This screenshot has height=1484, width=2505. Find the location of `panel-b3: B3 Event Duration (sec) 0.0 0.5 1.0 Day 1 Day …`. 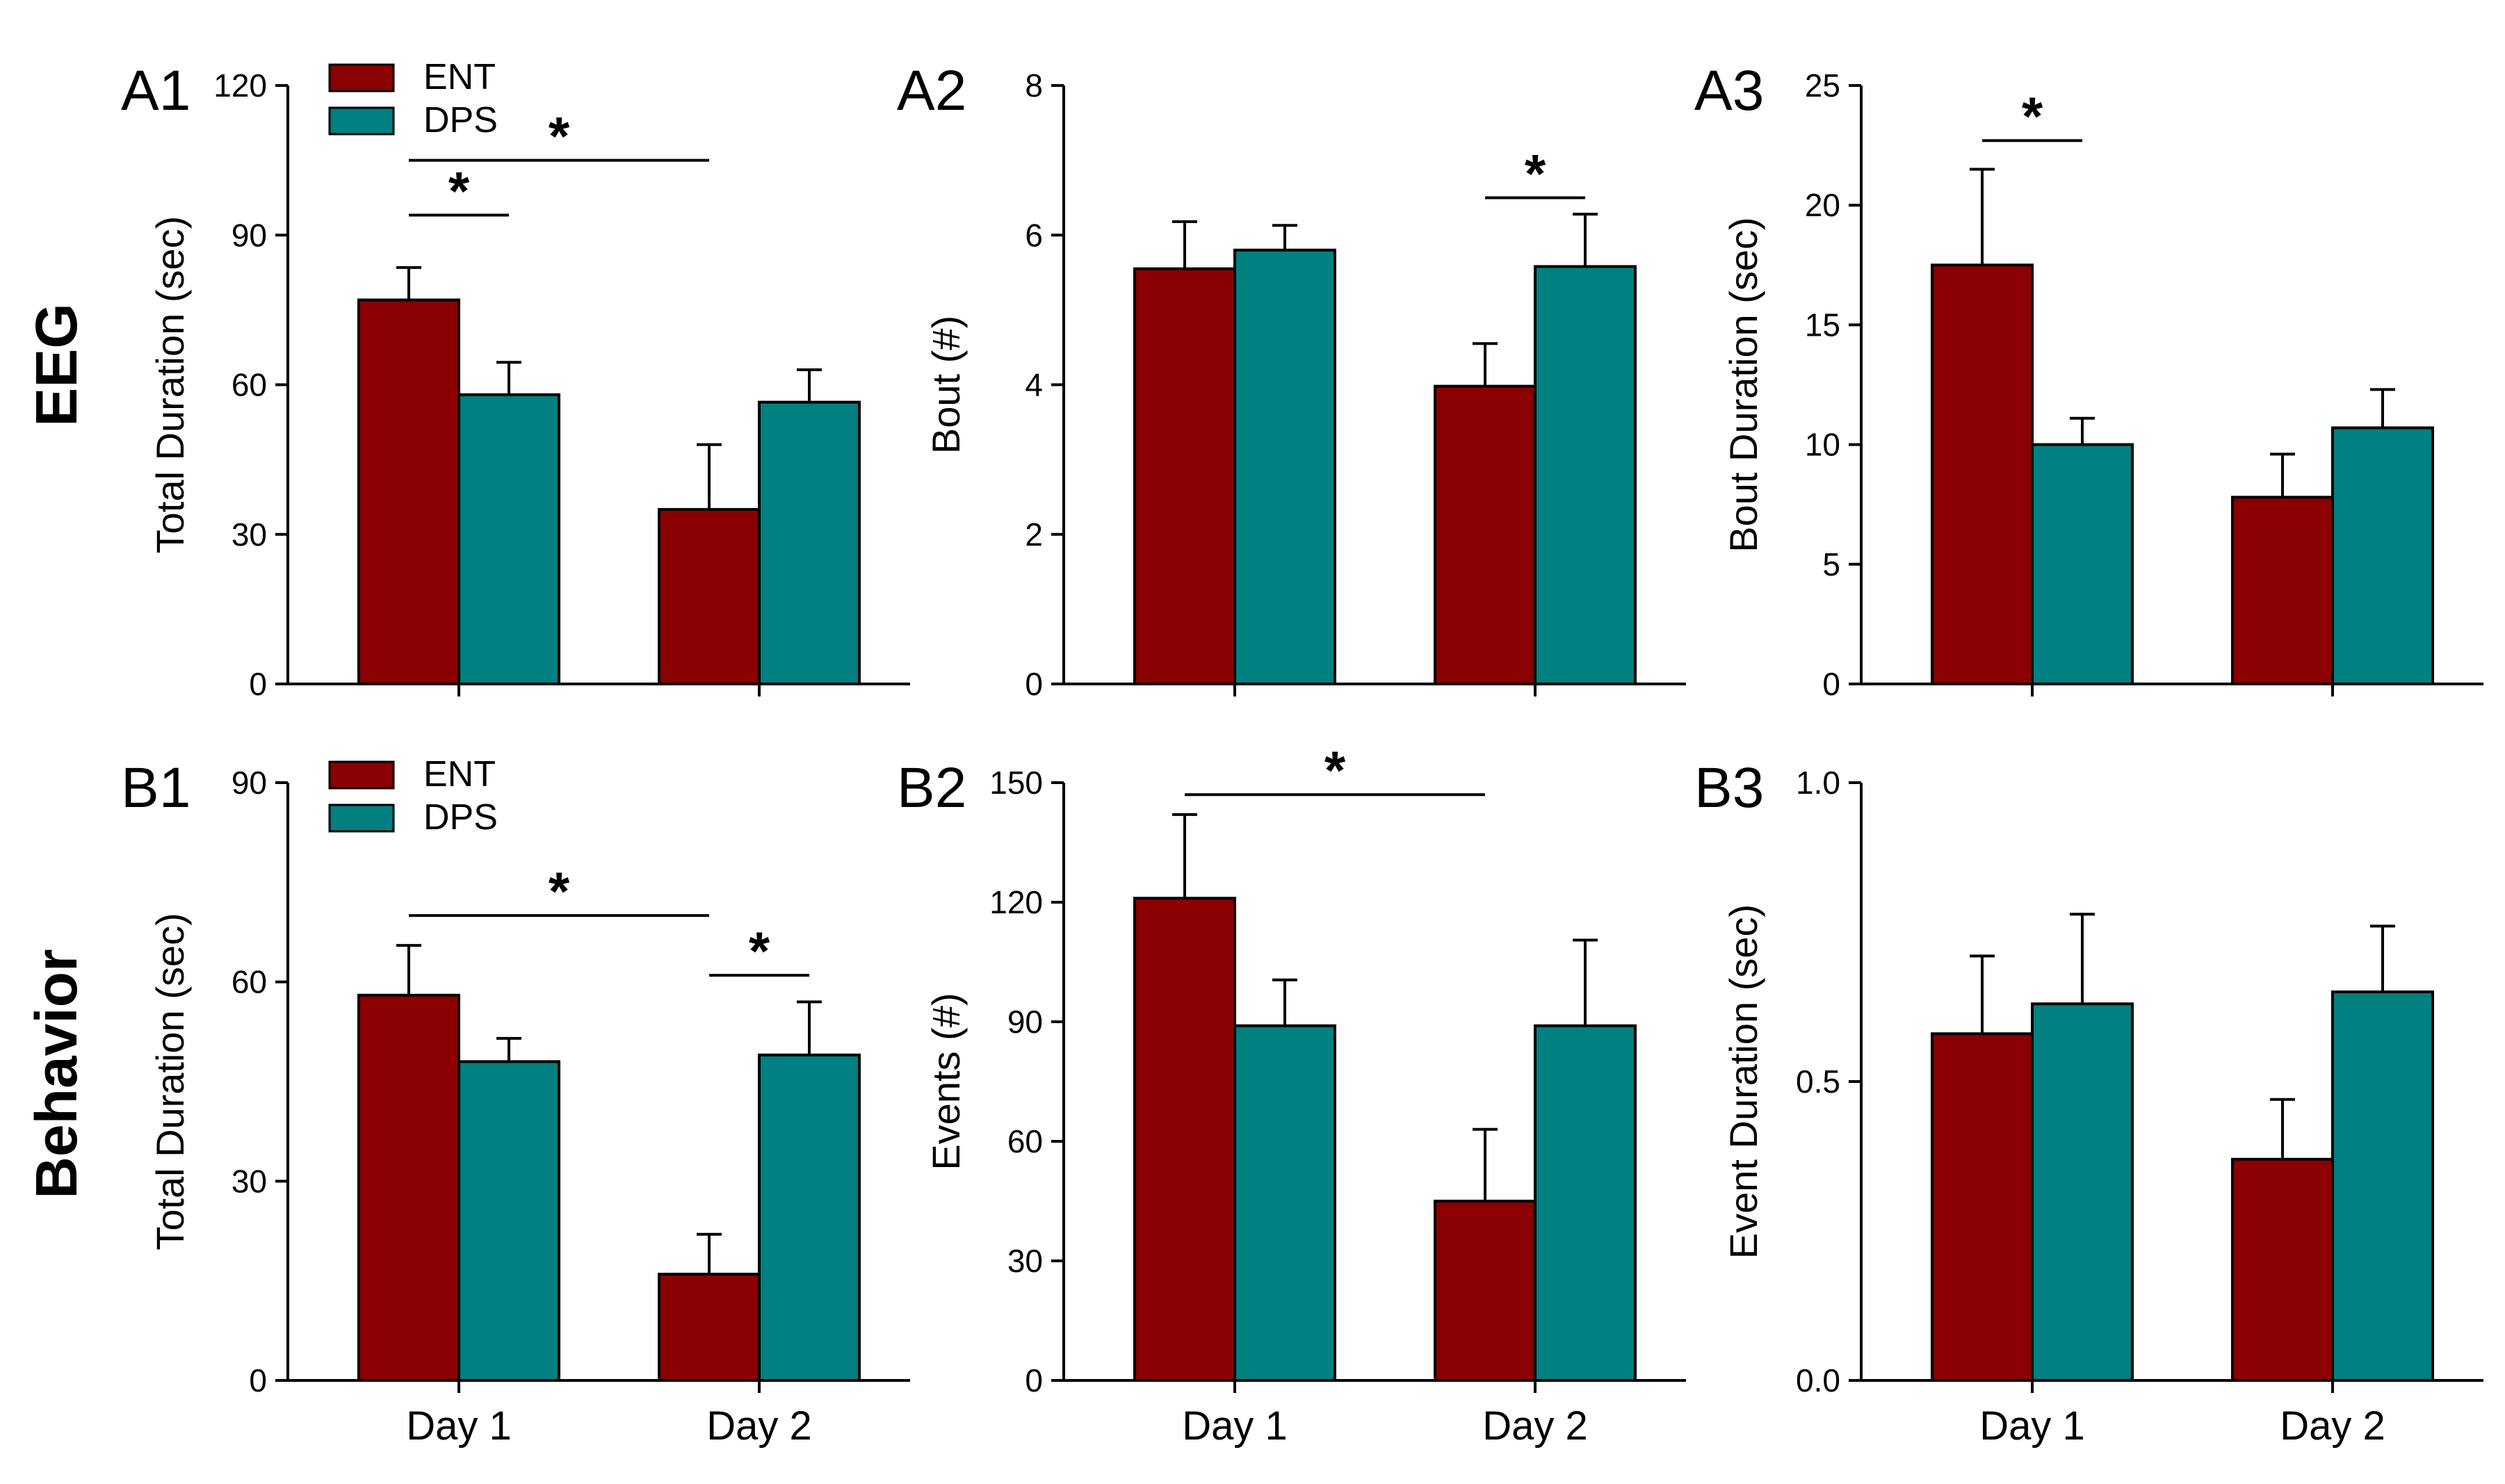

panel-b3: B3 Event Duration (sec) 0.0 0.5 1.0 Day 1 Day … is located at coordinates (2088, 1102).